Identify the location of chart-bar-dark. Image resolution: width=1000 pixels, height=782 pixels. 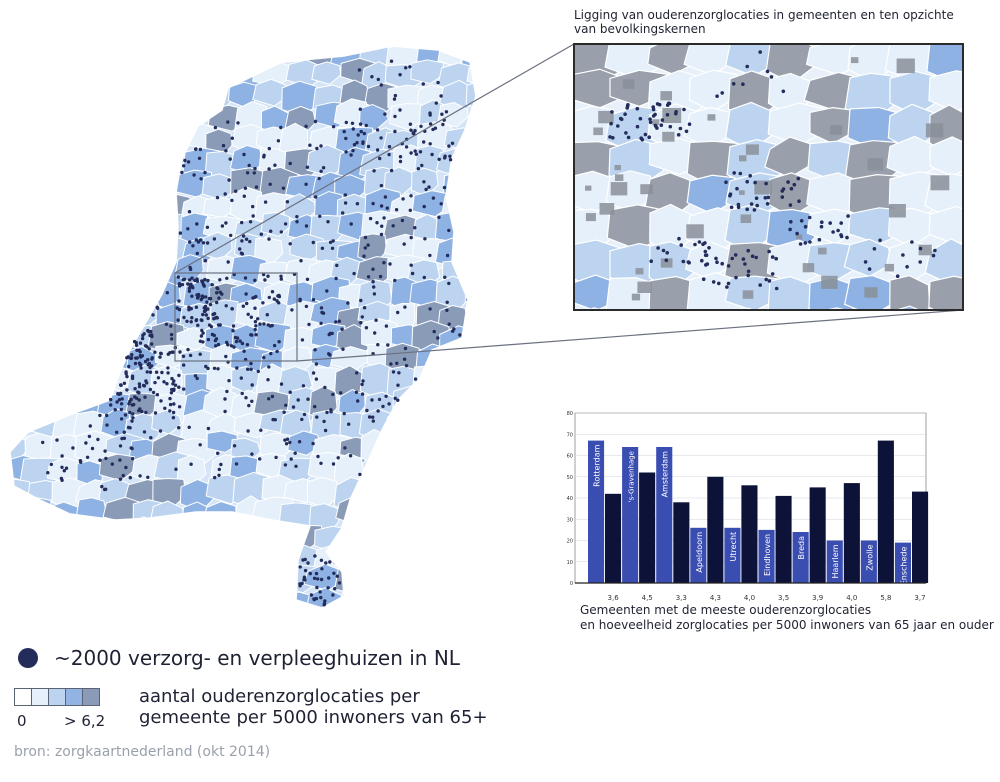
(647, 527).